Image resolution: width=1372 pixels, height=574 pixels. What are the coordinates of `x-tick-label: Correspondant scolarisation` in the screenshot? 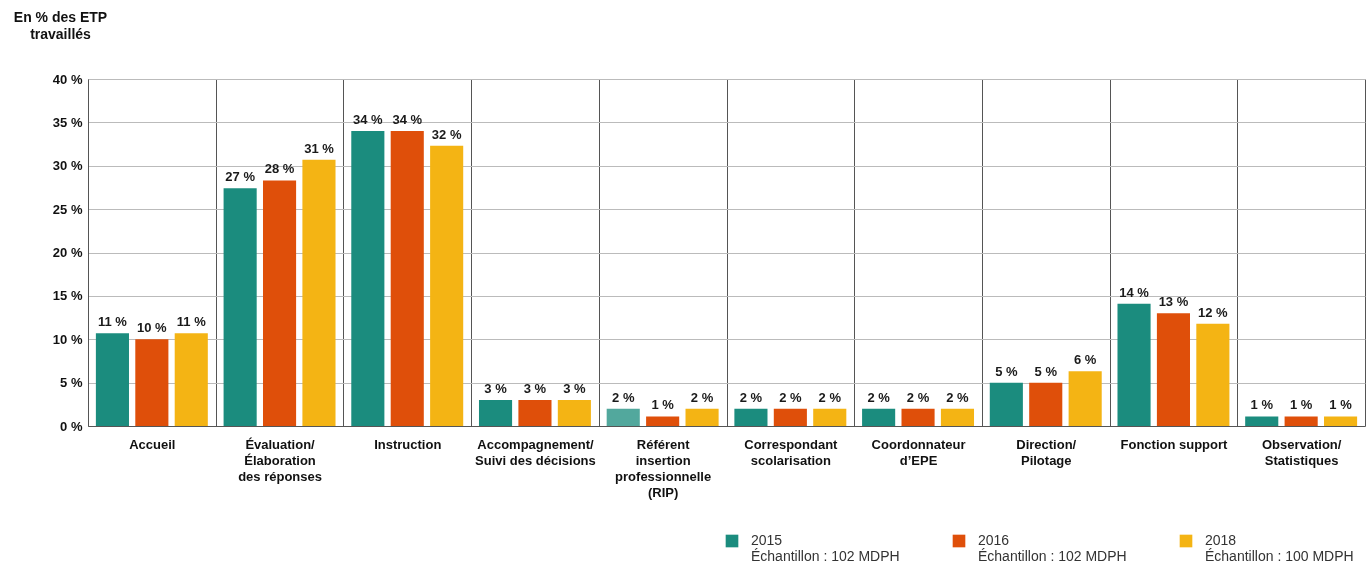 It's located at (791, 452).